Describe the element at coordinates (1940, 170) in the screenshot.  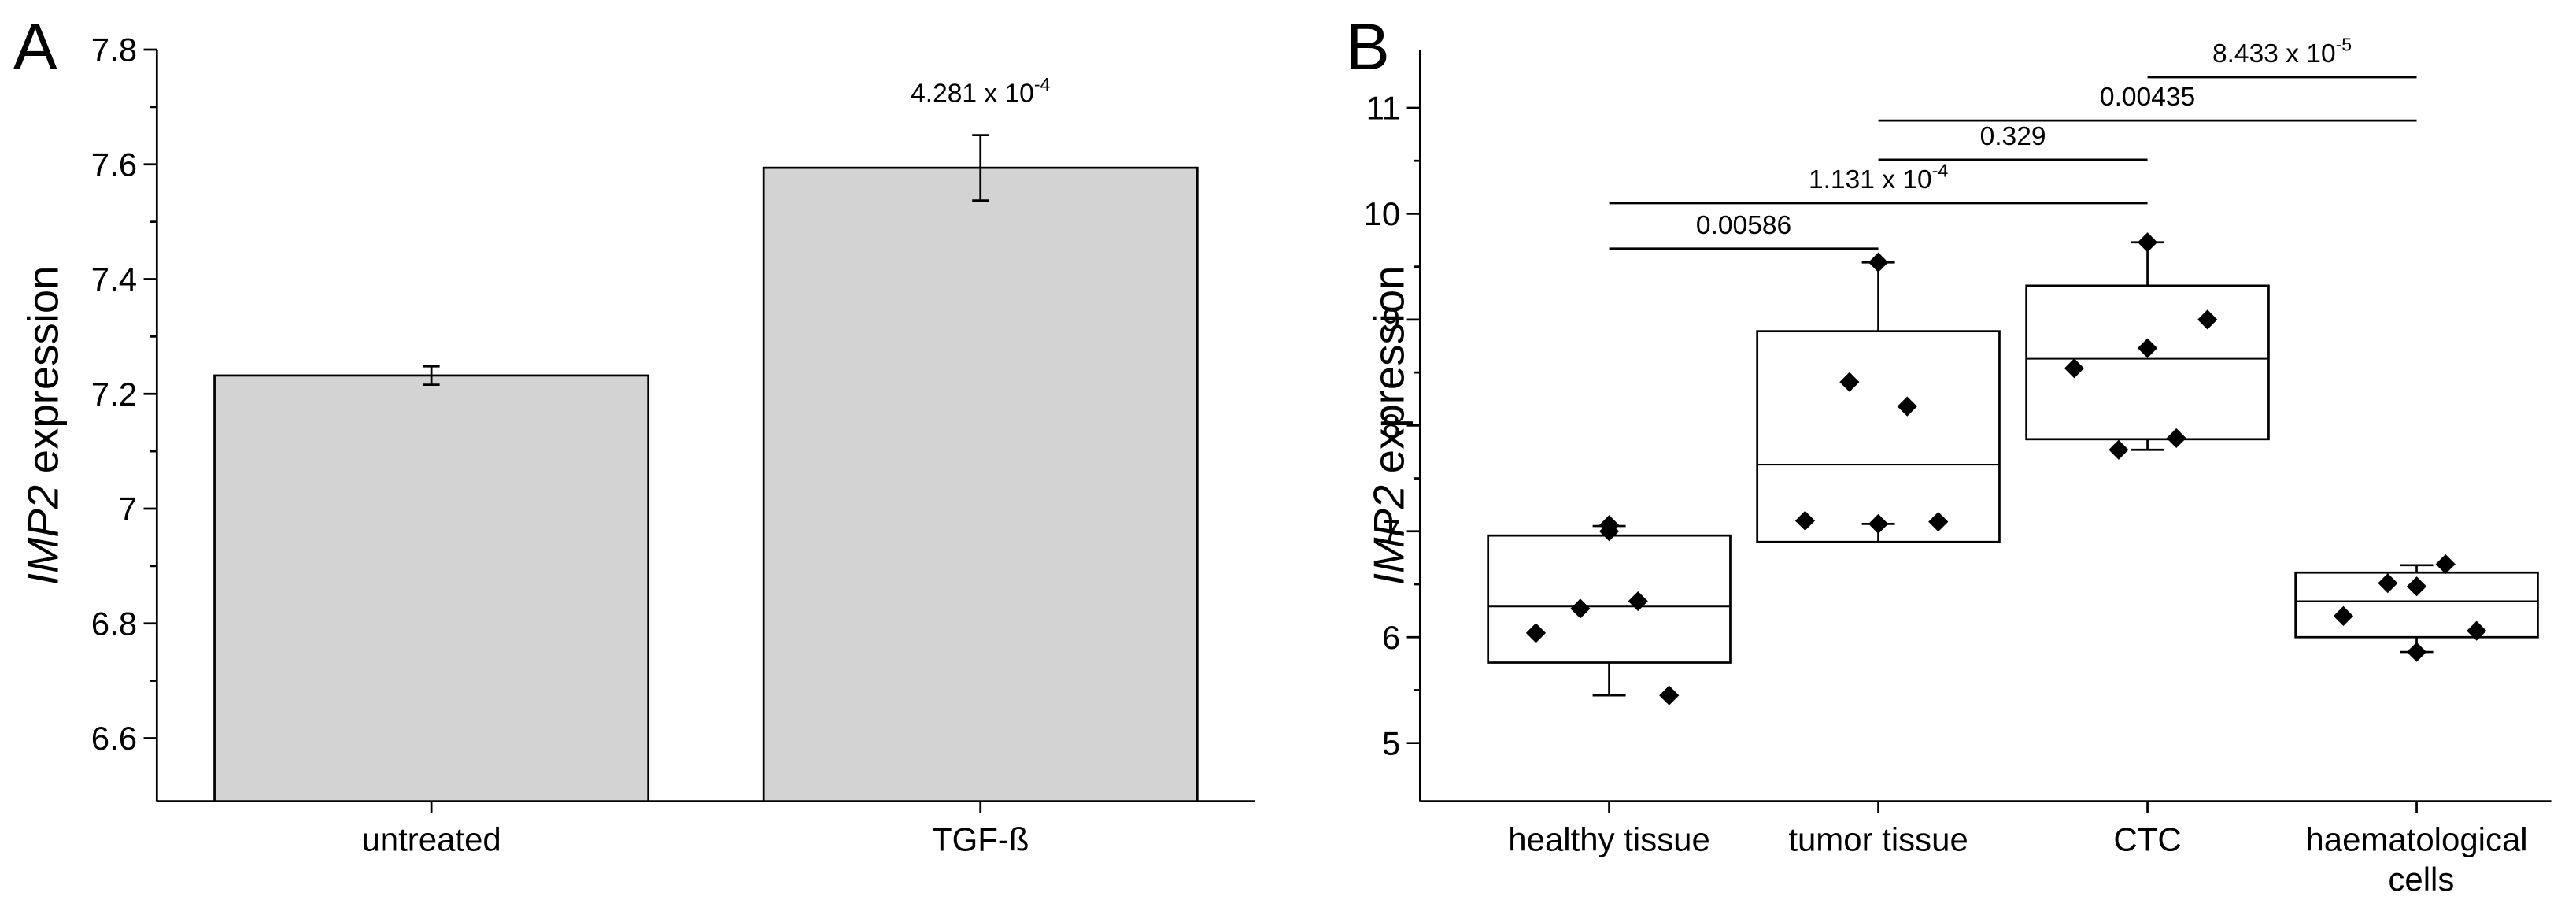
I see `significance-label-exponent: -4` at that location.